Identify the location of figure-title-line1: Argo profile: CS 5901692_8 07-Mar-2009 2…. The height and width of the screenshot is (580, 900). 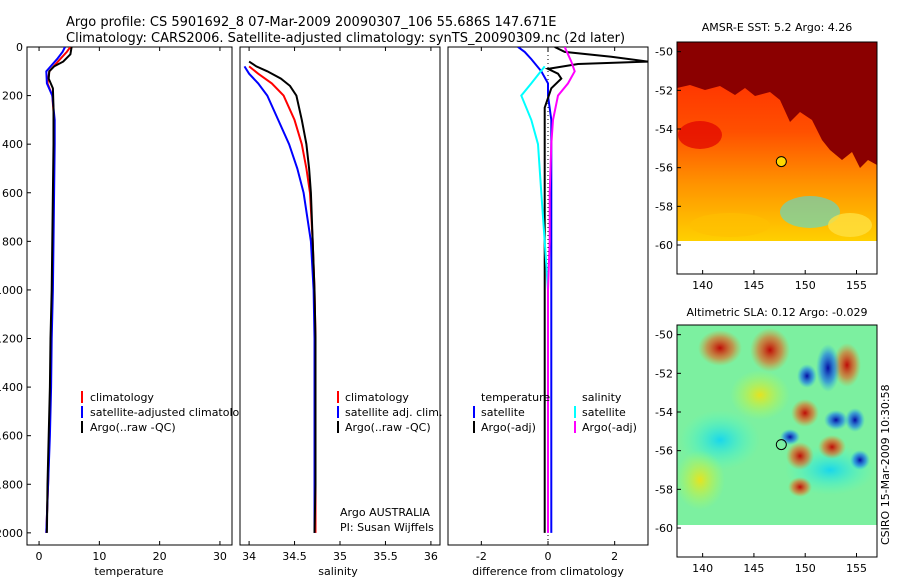
(311, 22).